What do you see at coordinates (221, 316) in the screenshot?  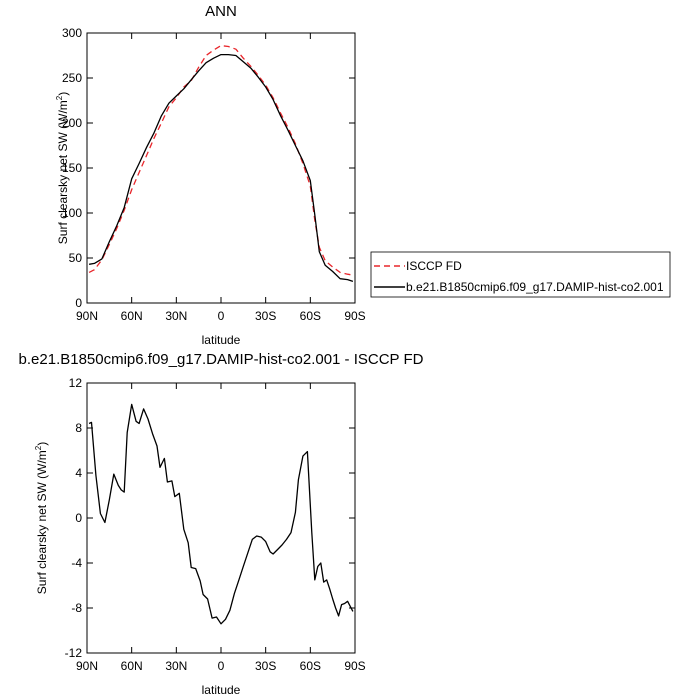 I see `top-xtick-label: 0` at bounding box center [221, 316].